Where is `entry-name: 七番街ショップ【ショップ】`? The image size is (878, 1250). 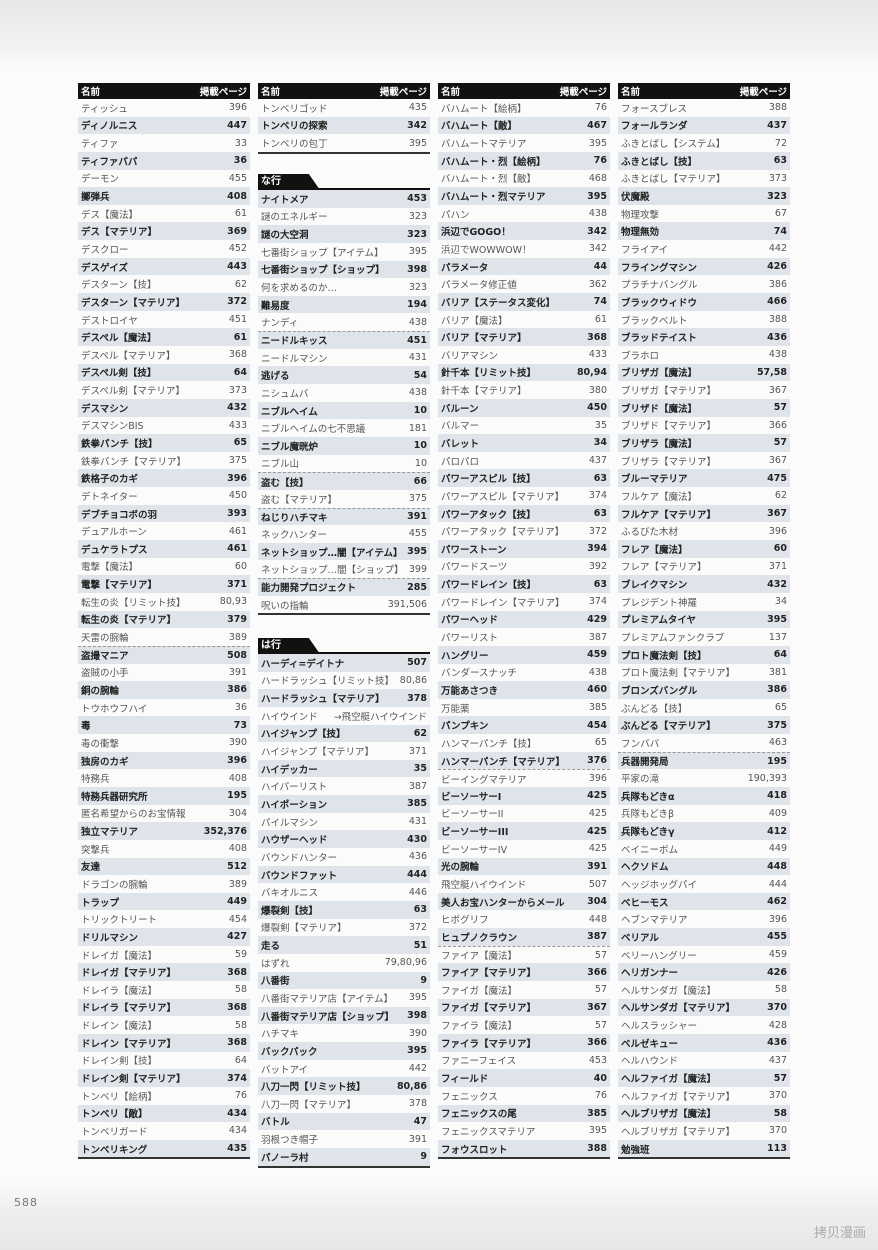
entry-name: 七番街ショップ【ショップ】 is located at coordinates (323, 271).